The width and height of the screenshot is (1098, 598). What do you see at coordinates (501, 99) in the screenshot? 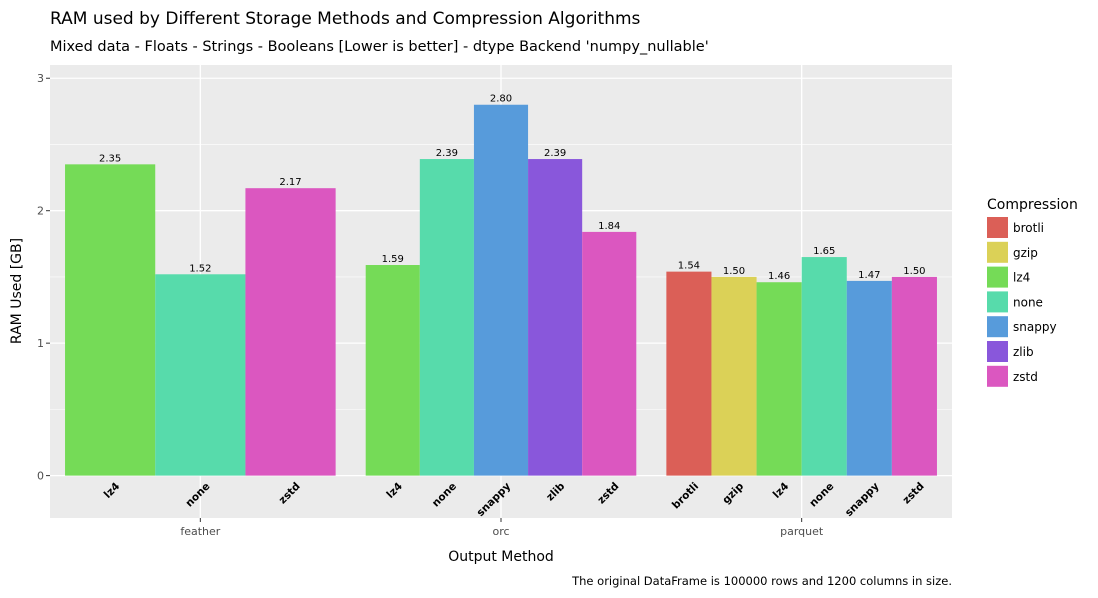
I see `data-label: 2.80` at bounding box center [501, 99].